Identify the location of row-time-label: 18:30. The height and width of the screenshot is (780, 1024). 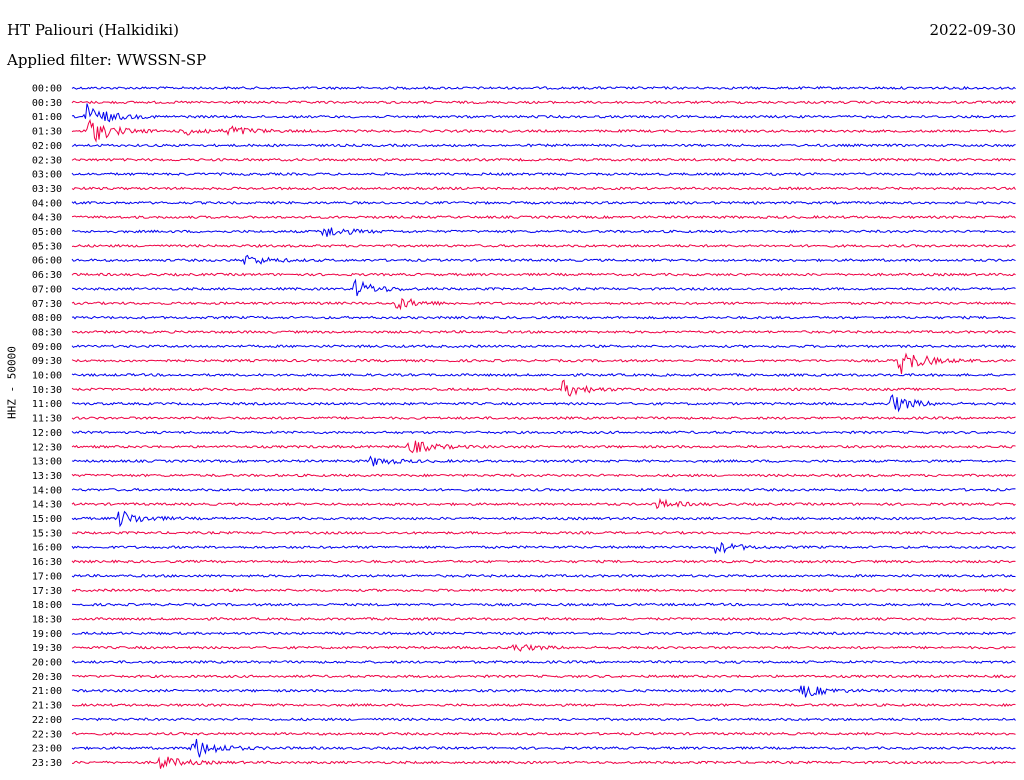
(47, 619).